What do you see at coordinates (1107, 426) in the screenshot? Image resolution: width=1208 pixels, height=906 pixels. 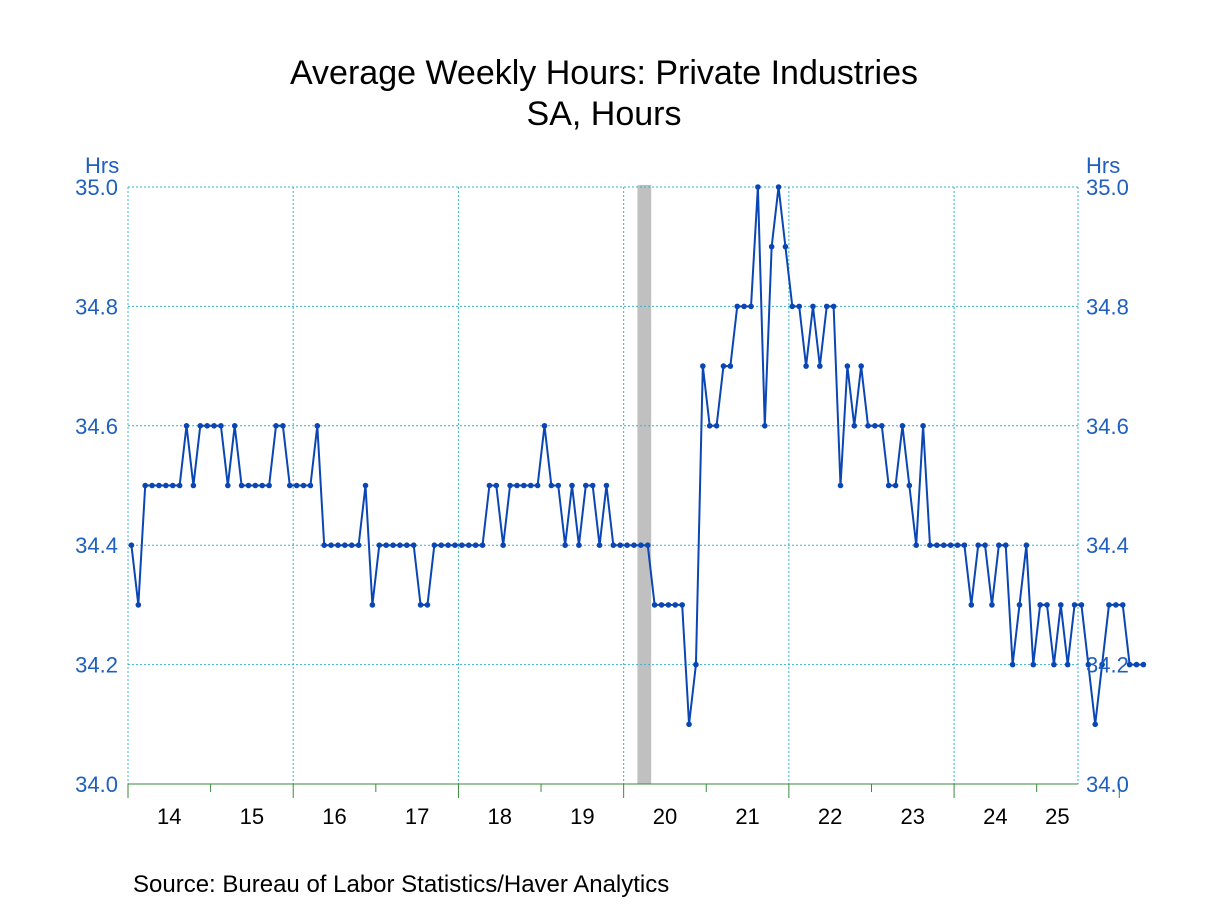 I see `y-tick-label-right: 34.6` at bounding box center [1107, 426].